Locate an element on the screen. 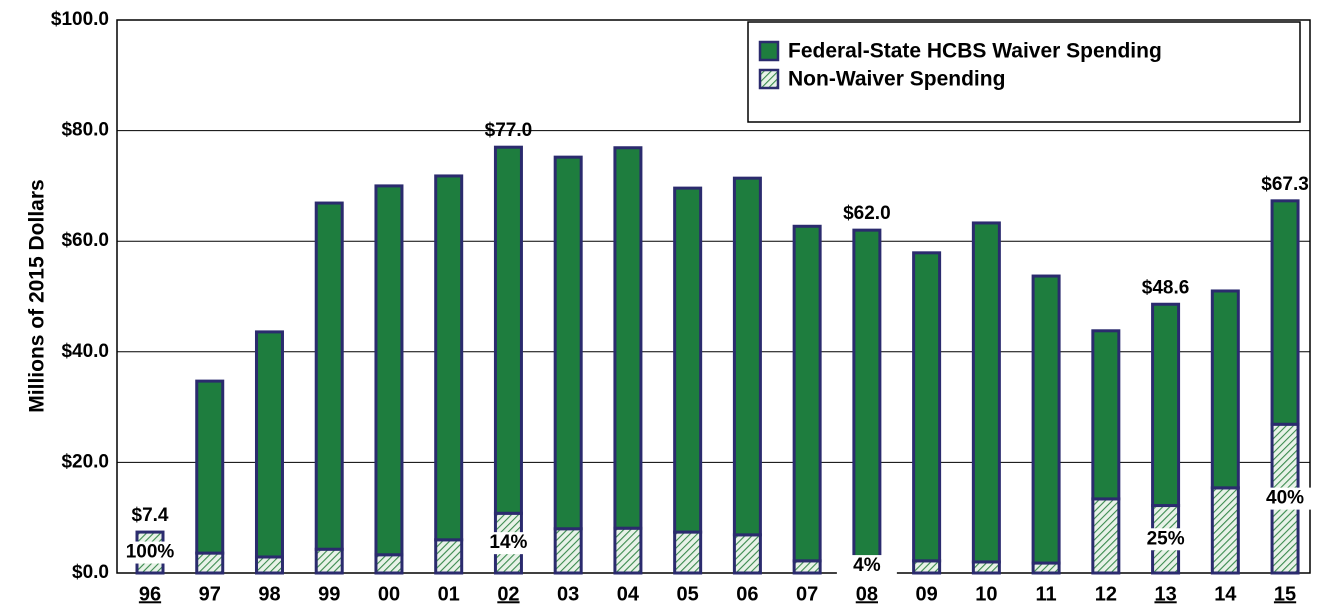 This screenshot has height=614, width=1322. total-label: $67.3 is located at coordinates (1285, 184).